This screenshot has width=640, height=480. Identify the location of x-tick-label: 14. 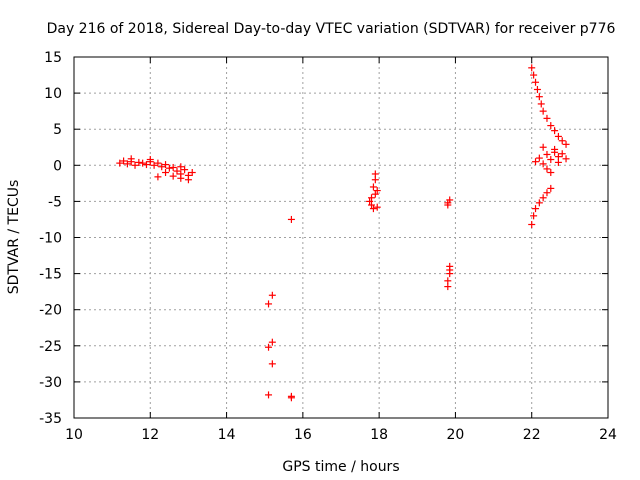
(227, 435).